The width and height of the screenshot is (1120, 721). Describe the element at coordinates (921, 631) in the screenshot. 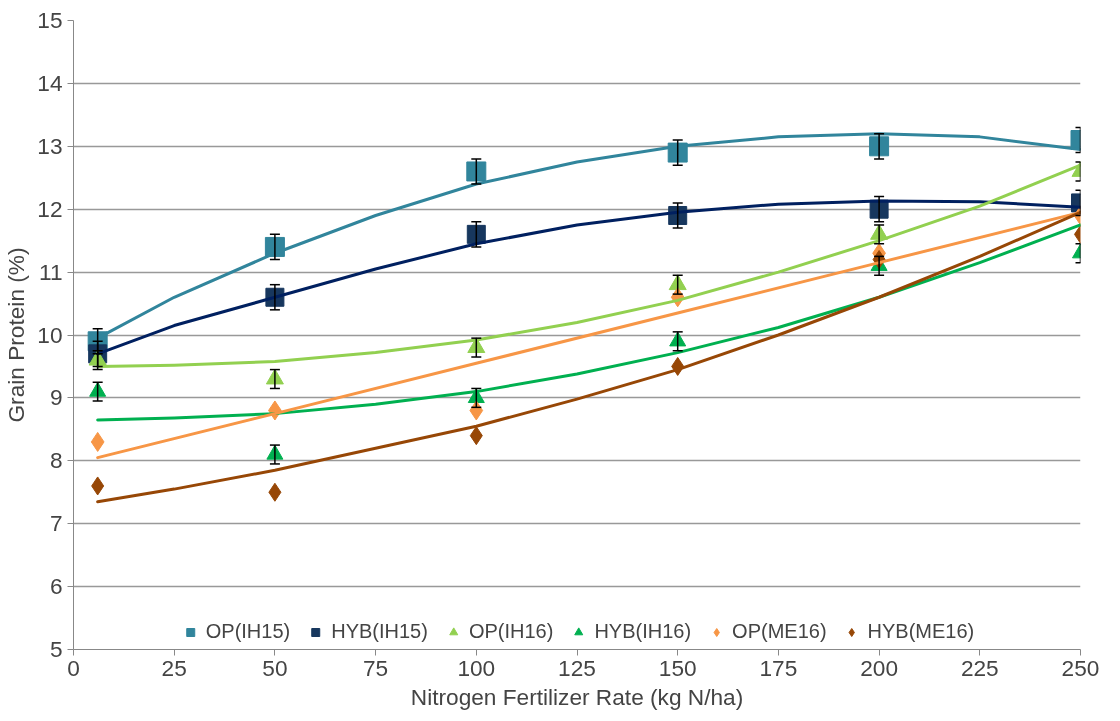

I see `legend-label: HYB(ME16)` at that location.